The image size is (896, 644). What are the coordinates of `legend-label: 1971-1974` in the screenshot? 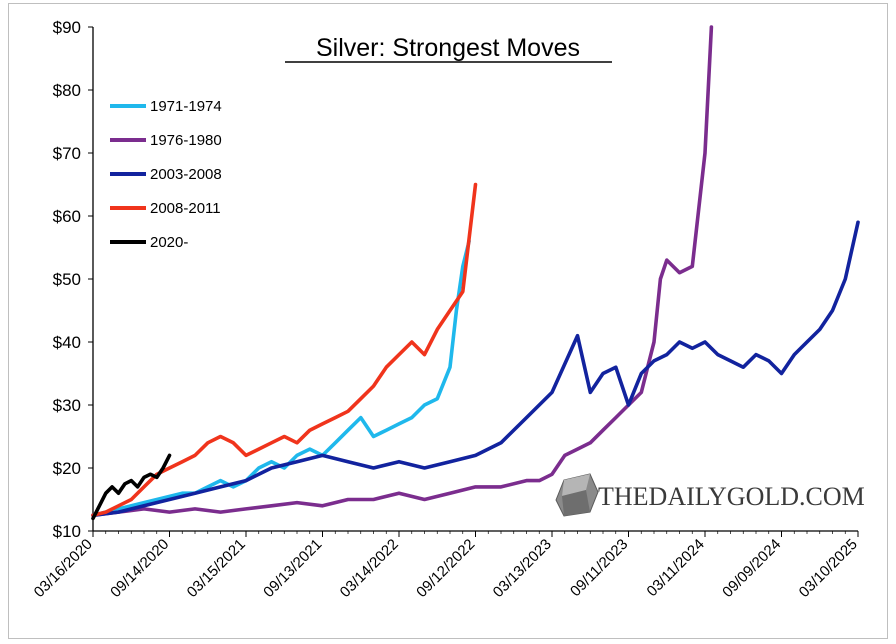 It's located at (186, 106).